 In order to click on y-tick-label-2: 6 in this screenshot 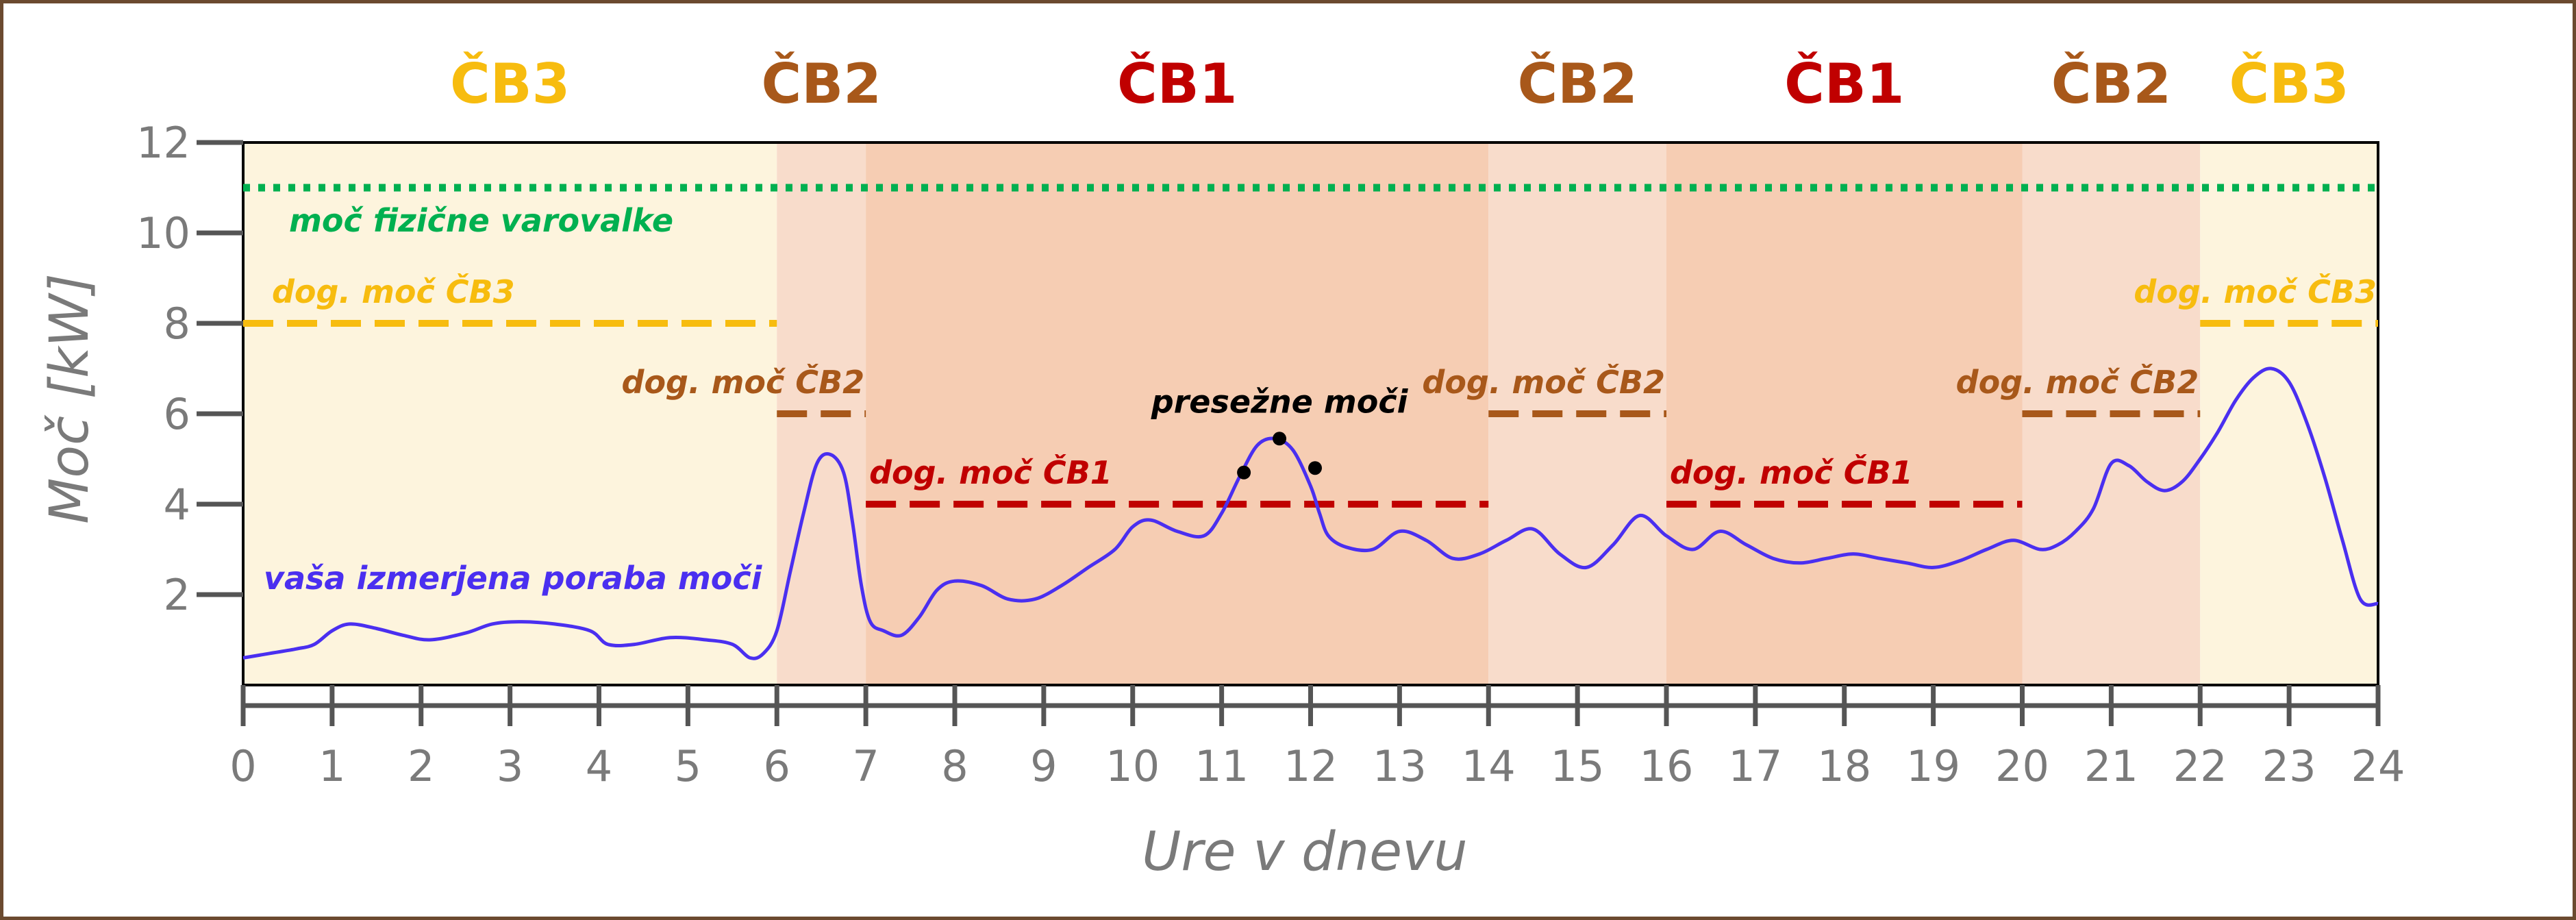, I will do `click(177, 414)`.